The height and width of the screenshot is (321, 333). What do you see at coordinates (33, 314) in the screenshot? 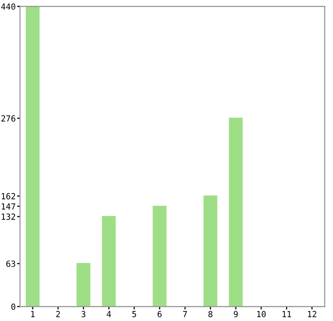
I see `x-tick-label: 1` at bounding box center [33, 314].